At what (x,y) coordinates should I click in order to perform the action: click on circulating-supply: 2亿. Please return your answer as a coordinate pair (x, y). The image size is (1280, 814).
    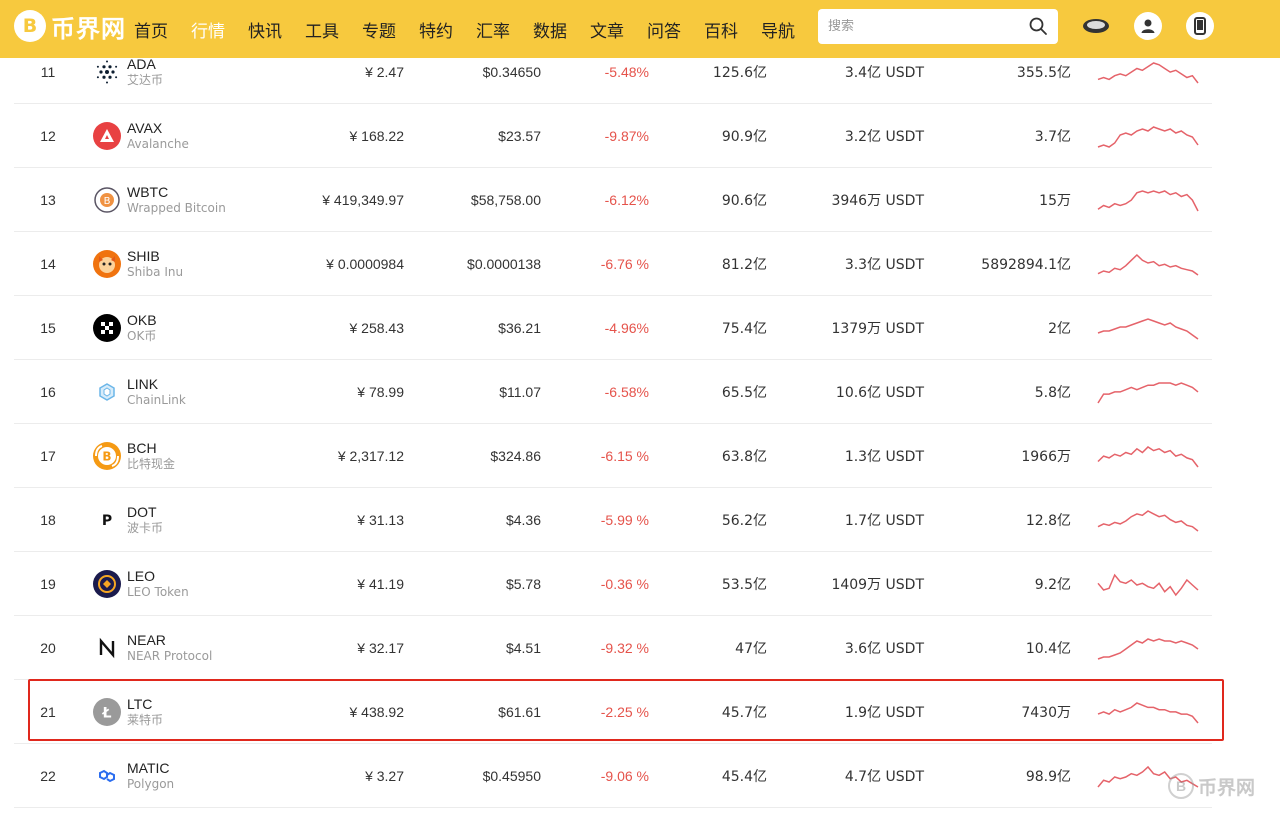
    Looking at the image, I should click on (1059, 329).